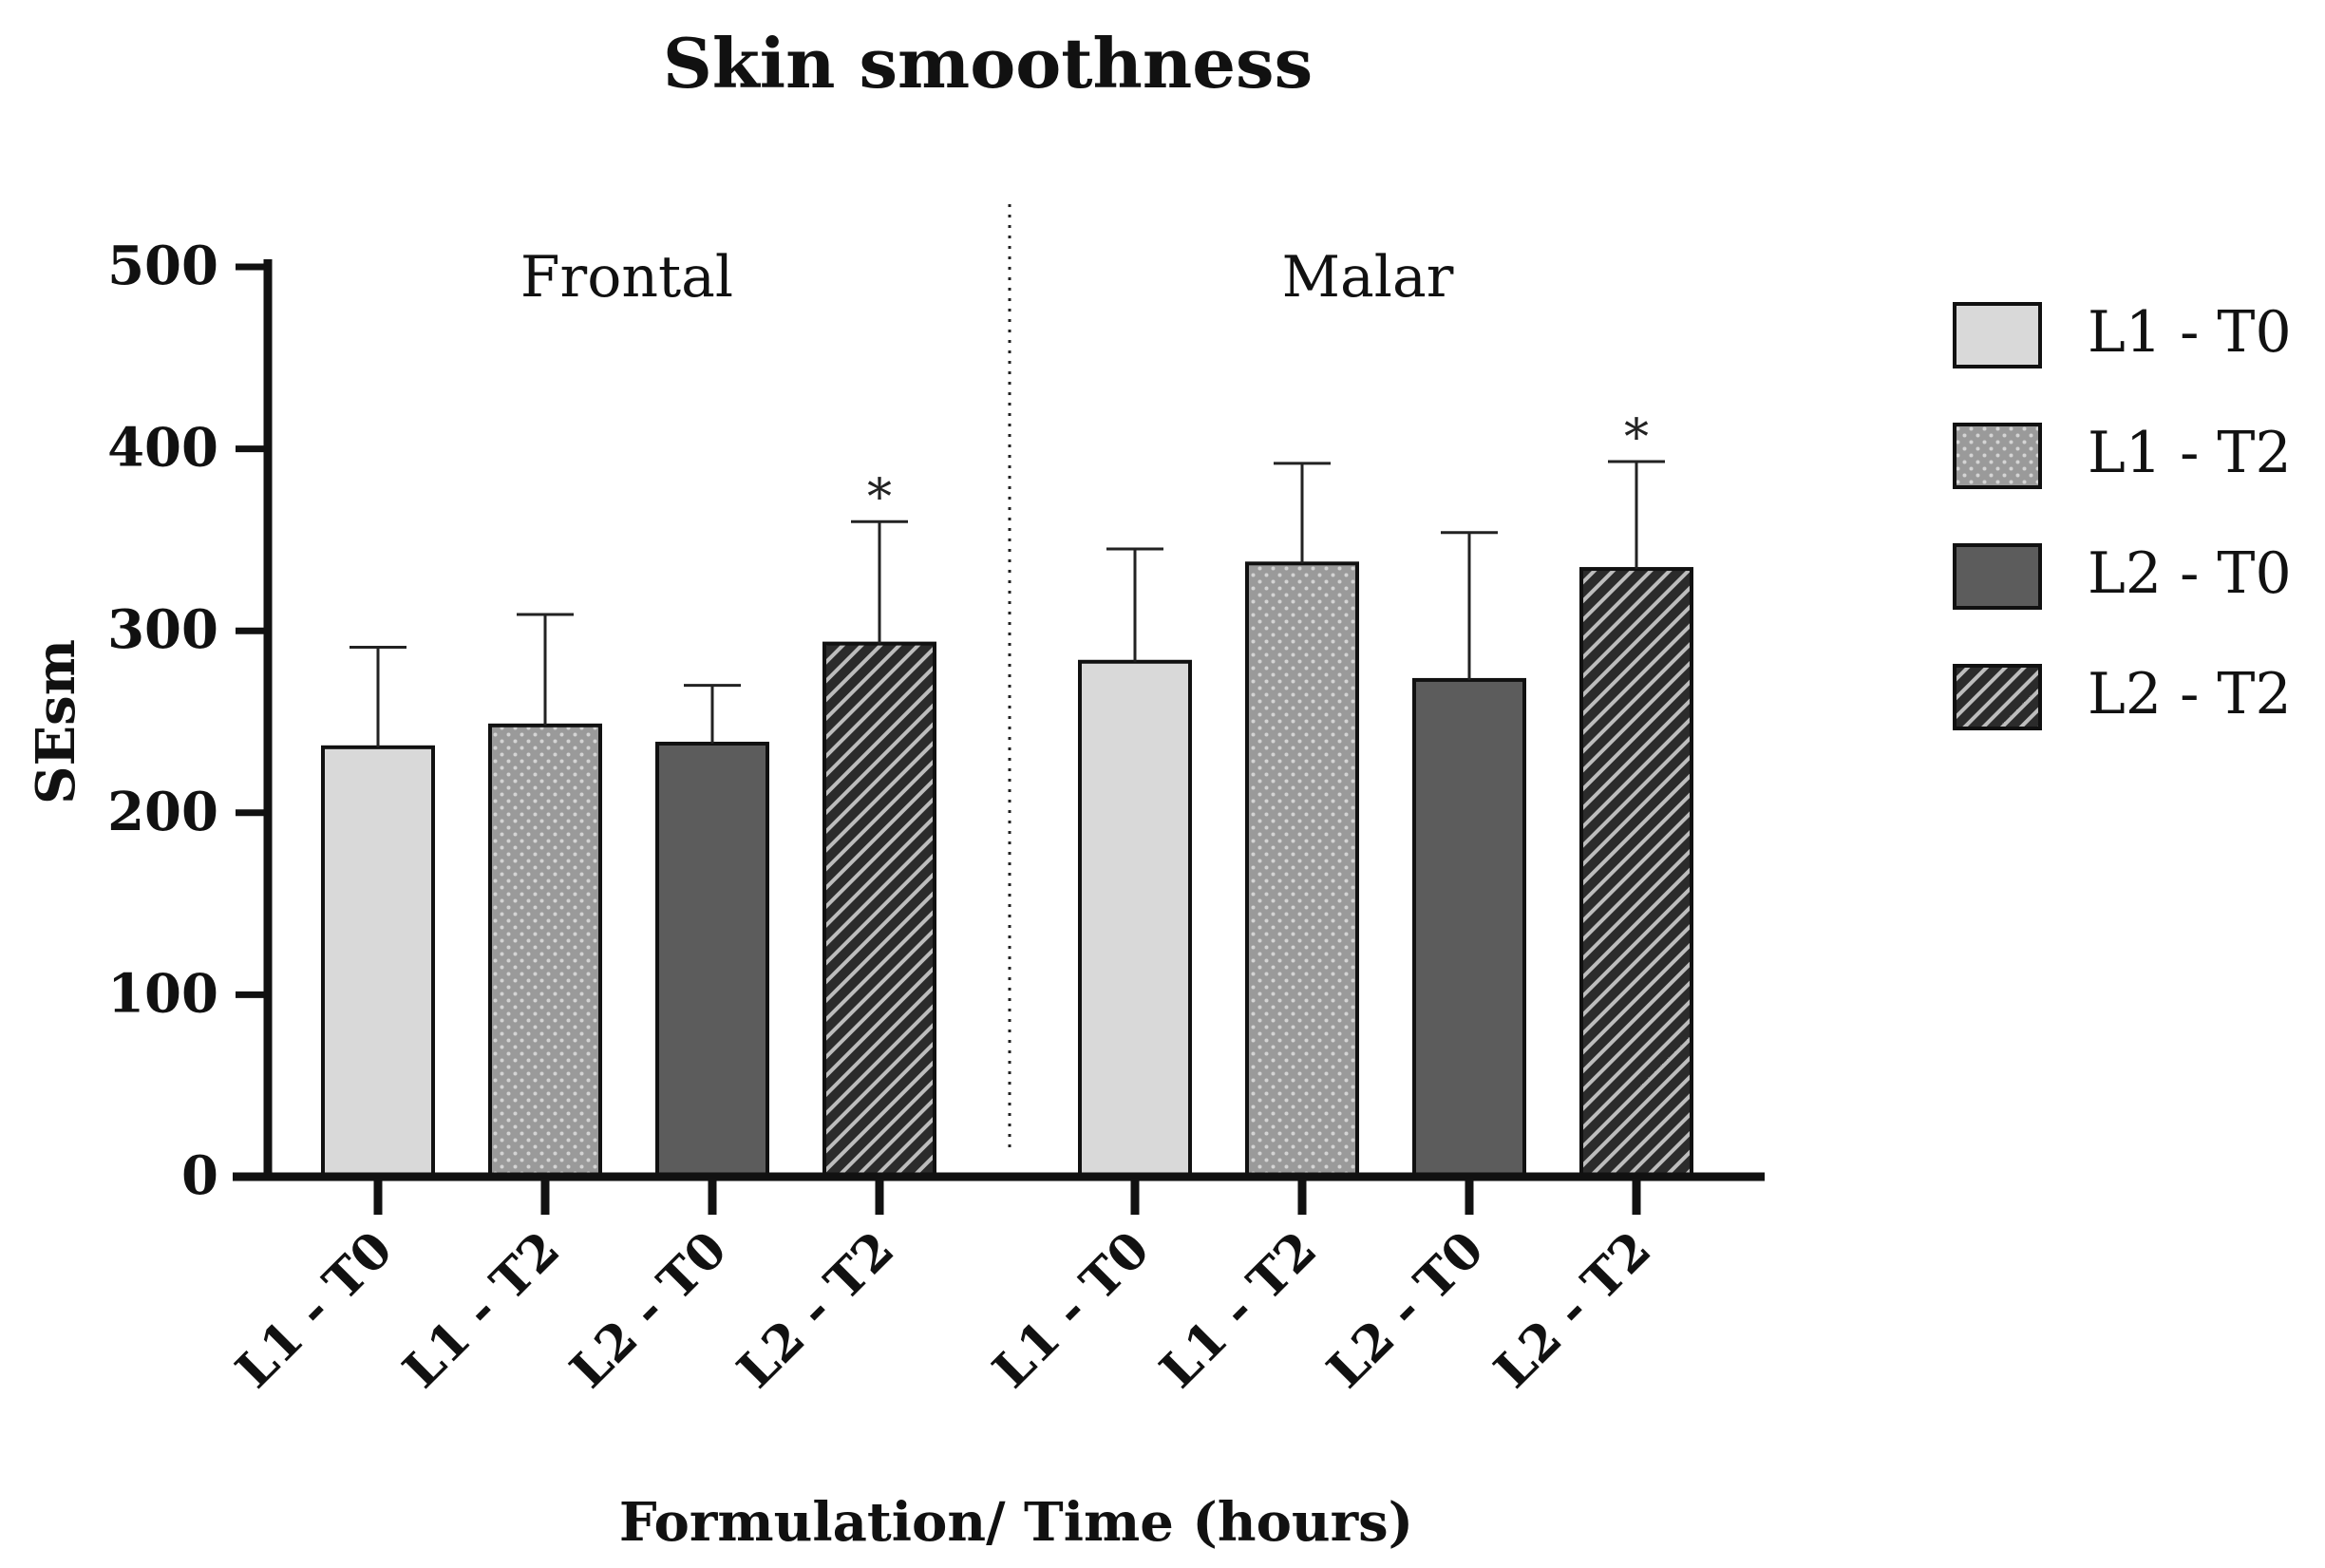 The width and height of the screenshot is (2325, 1568). What do you see at coordinates (2190, 332) in the screenshot?
I see `legend-label: L1 - T0` at bounding box center [2190, 332].